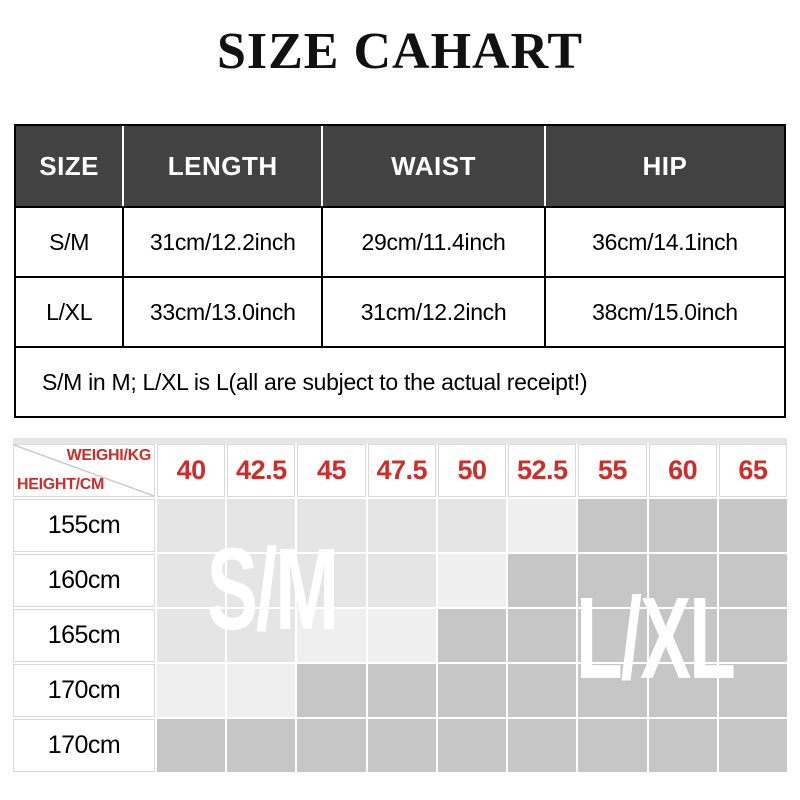 The height and width of the screenshot is (800, 800). I want to click on size-cell: L/XL, so click(70, 311).